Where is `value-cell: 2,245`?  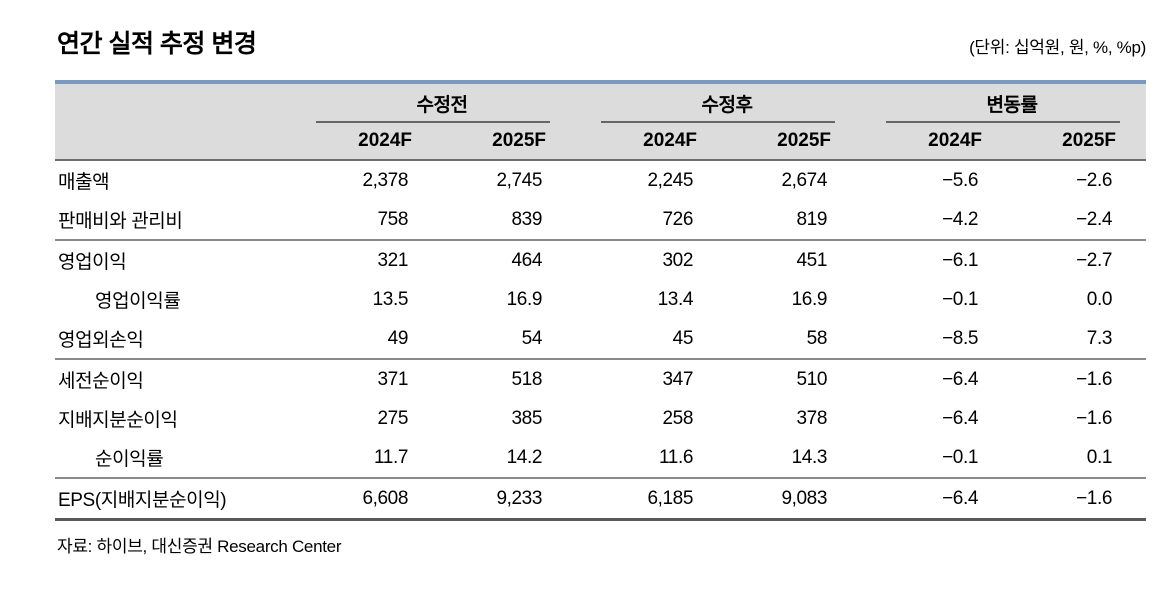
value-cell: 2,245 is located at coordinates (670, 180).